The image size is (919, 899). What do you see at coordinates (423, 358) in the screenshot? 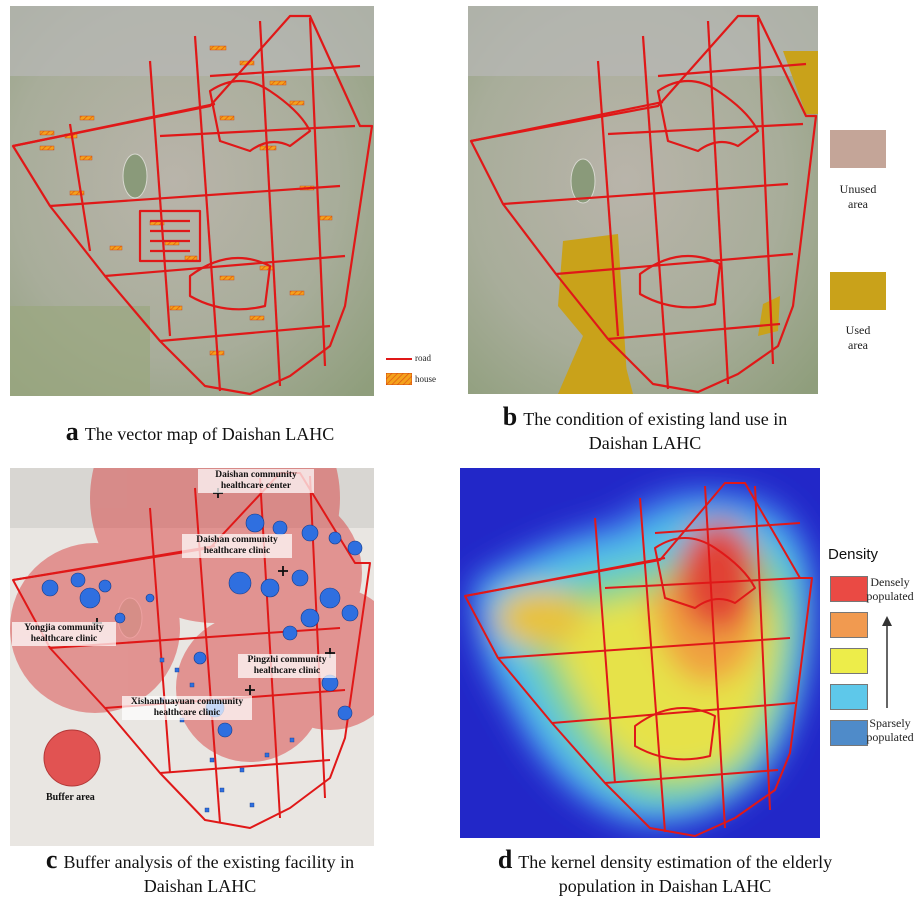
I see `road-legend-label: road` at bounding box center [423, 358].